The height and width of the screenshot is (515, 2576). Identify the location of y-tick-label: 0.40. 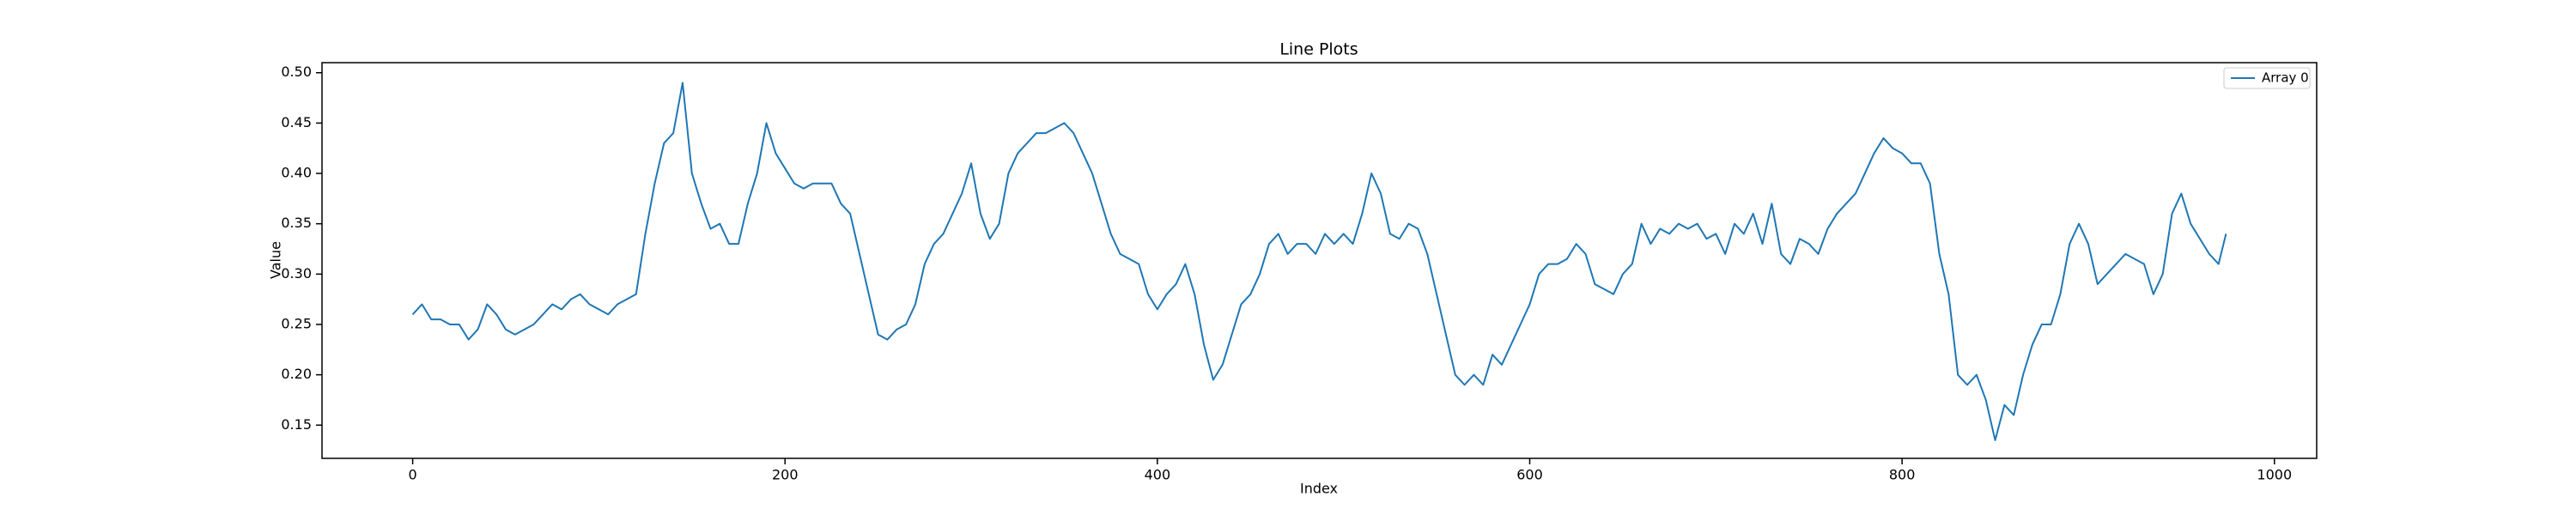
(296, 173).